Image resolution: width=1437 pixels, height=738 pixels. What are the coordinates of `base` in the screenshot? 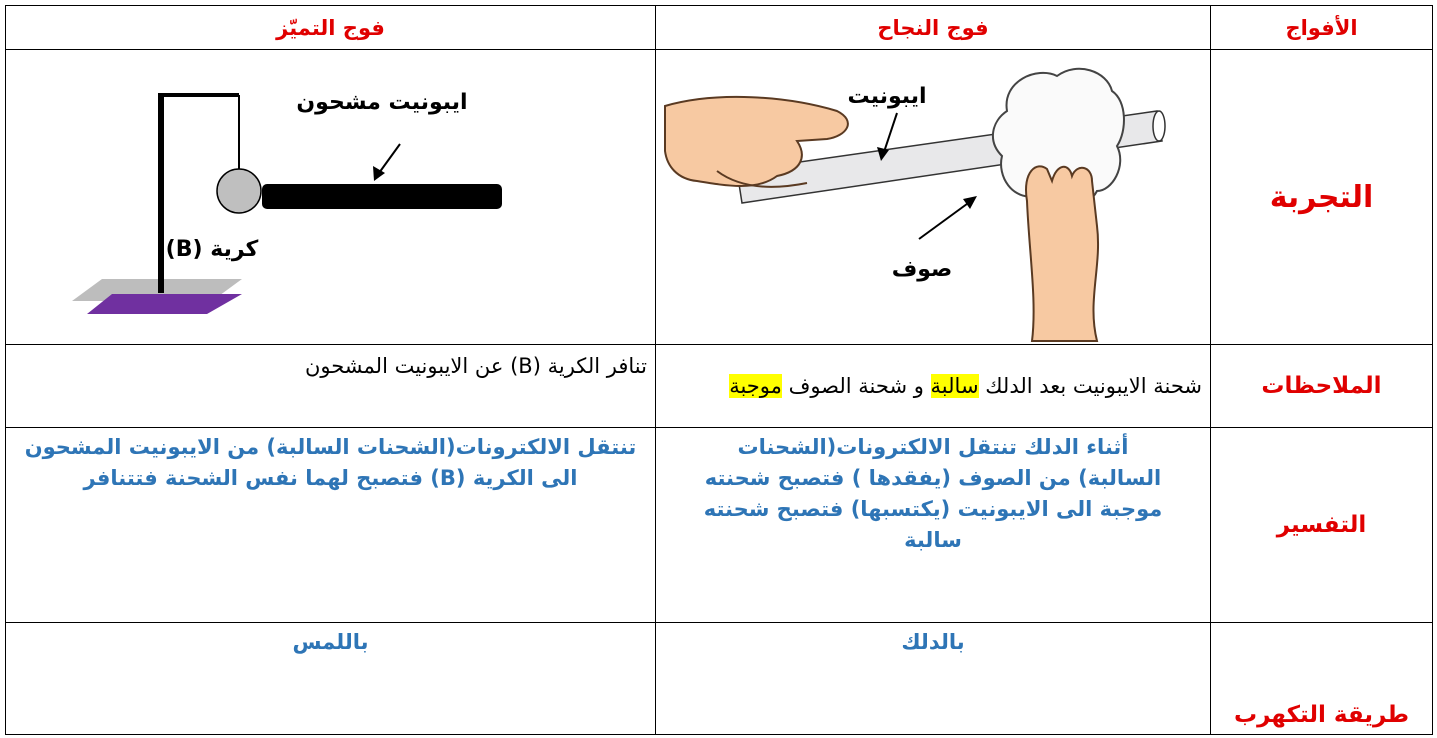 It's located at (164, 303).